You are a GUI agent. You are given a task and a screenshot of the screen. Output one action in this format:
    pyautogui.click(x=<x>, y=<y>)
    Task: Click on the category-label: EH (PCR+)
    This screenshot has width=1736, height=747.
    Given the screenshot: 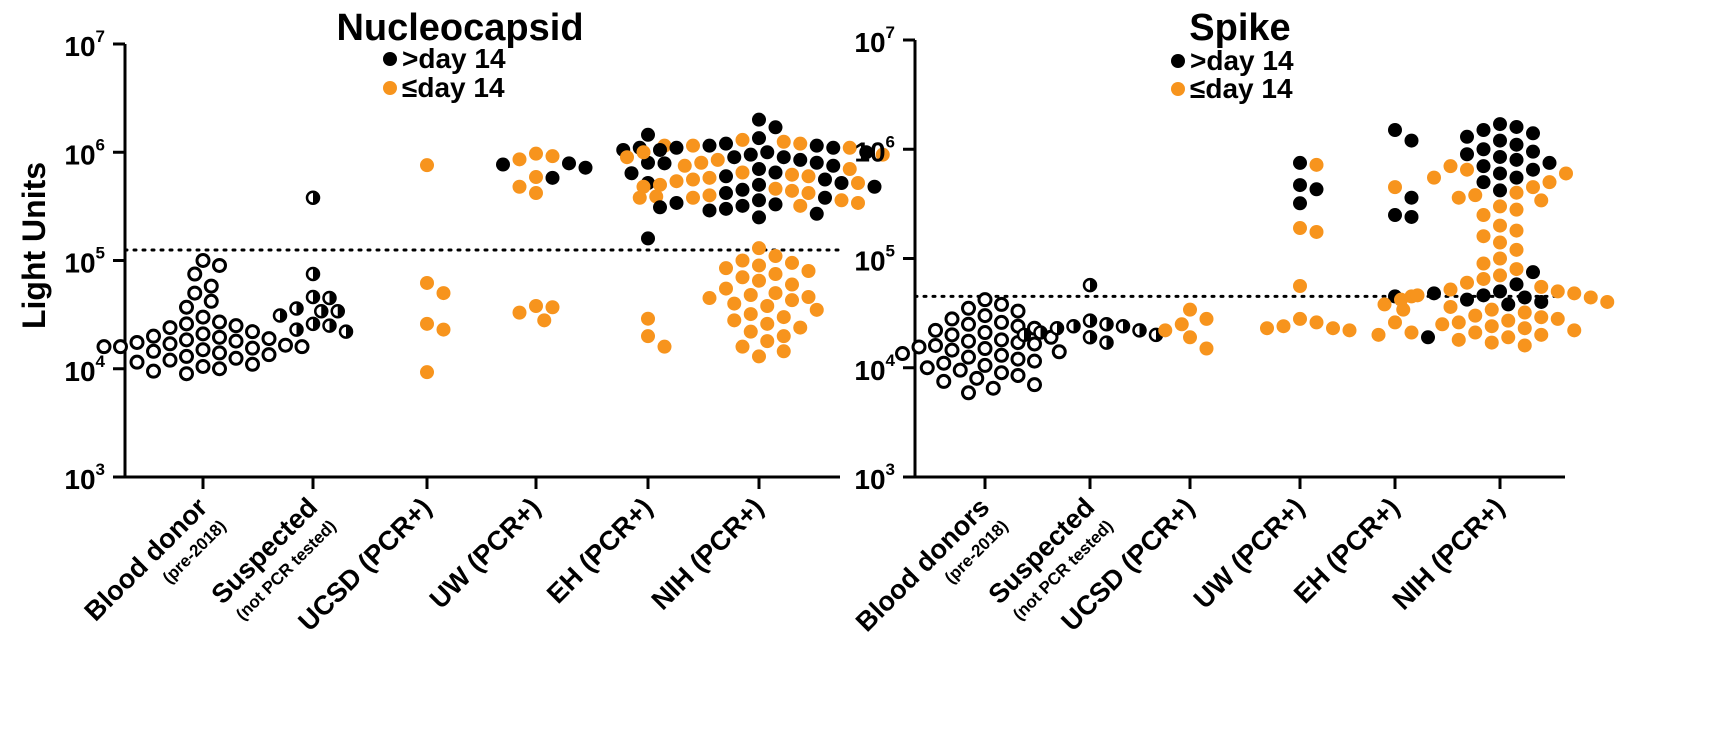 What is the action you would take?
    pyautogui.click(x=599, y=550)
    